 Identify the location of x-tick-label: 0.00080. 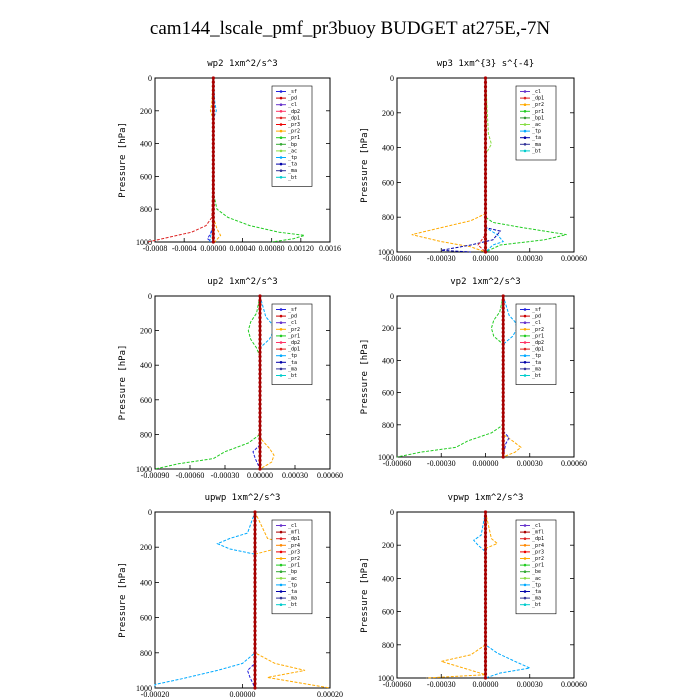
(272, 248).